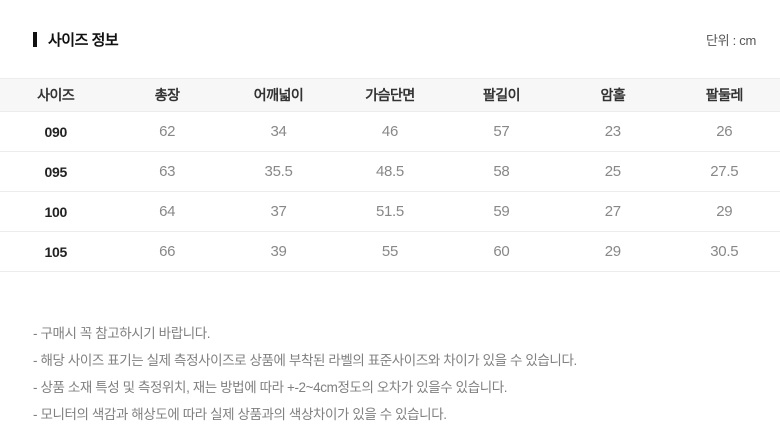 The width and height of the screenshot is (780, 445). Describe the element at coordinates (35, 39) in the screenshot. I see `section-title-bar-marker` at that location.